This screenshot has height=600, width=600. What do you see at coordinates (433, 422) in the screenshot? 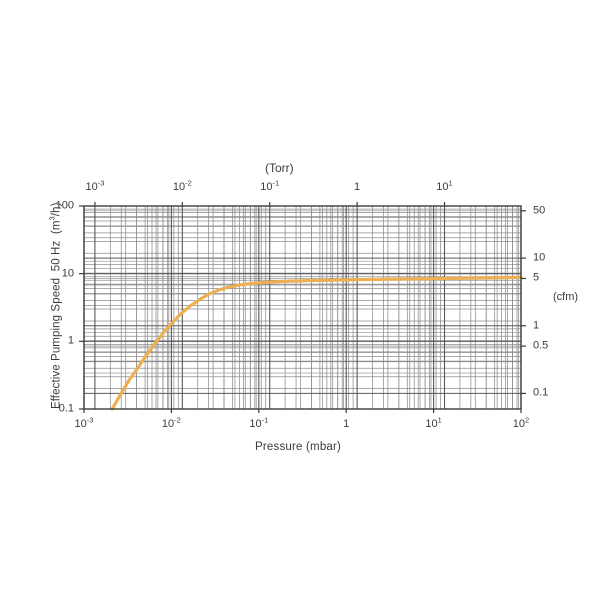
I see `x-tick-label-4: 10¹` at bounding box center [433, 422].